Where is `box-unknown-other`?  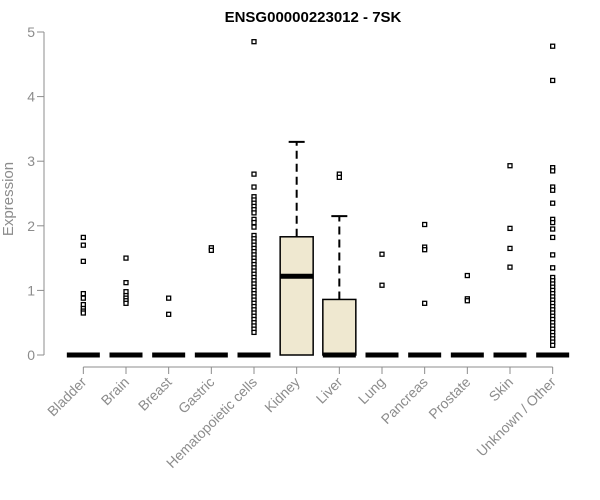
box-unknown-other is located at coordinates (553, 200).